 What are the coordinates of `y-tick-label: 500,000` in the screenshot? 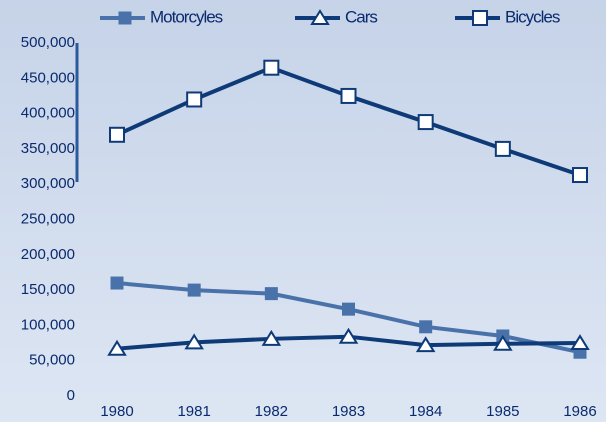 It's located at (48, 42).